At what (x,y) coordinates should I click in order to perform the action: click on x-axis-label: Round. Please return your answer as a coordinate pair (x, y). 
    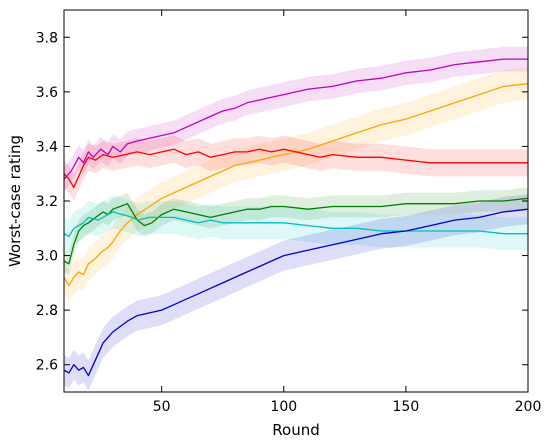
    Looking at the image, I should click on (295, 430).